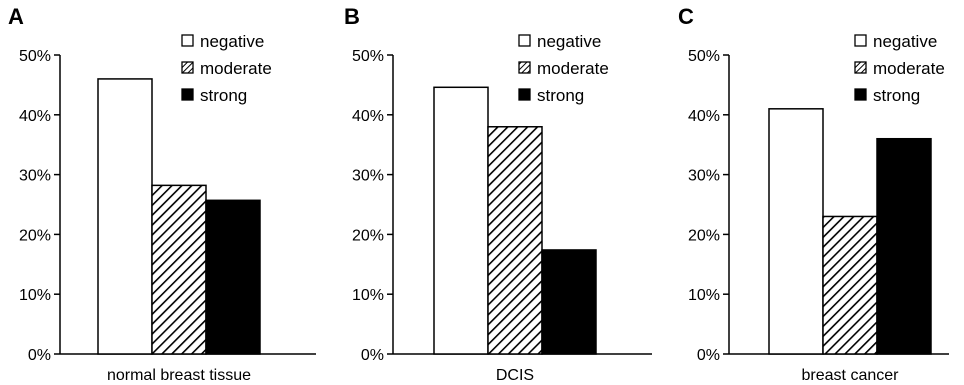  Describe the element at coordinates (686, 16) in the screenshot. I see `panel-letter: C` at that location.